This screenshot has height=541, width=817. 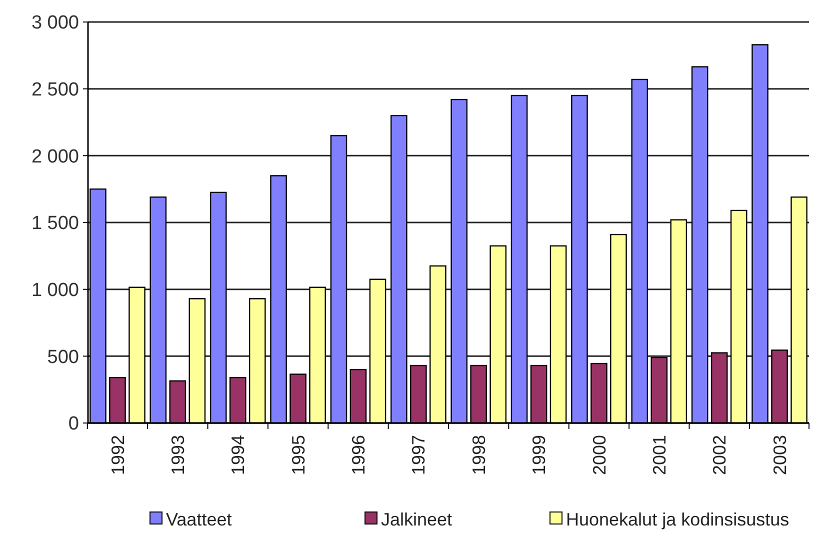 What do you see at coordinates (178, 455) in the screenshot?
I see `x-tick-label: 1993` at bounding box center [178, 455].